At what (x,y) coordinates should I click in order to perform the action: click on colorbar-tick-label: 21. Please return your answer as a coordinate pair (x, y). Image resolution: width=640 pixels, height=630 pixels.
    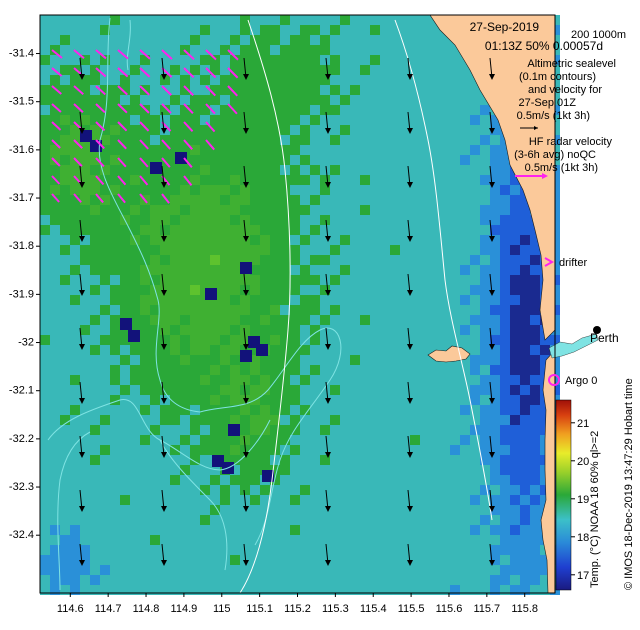
    Looking at the image, I should click on (583, 424).